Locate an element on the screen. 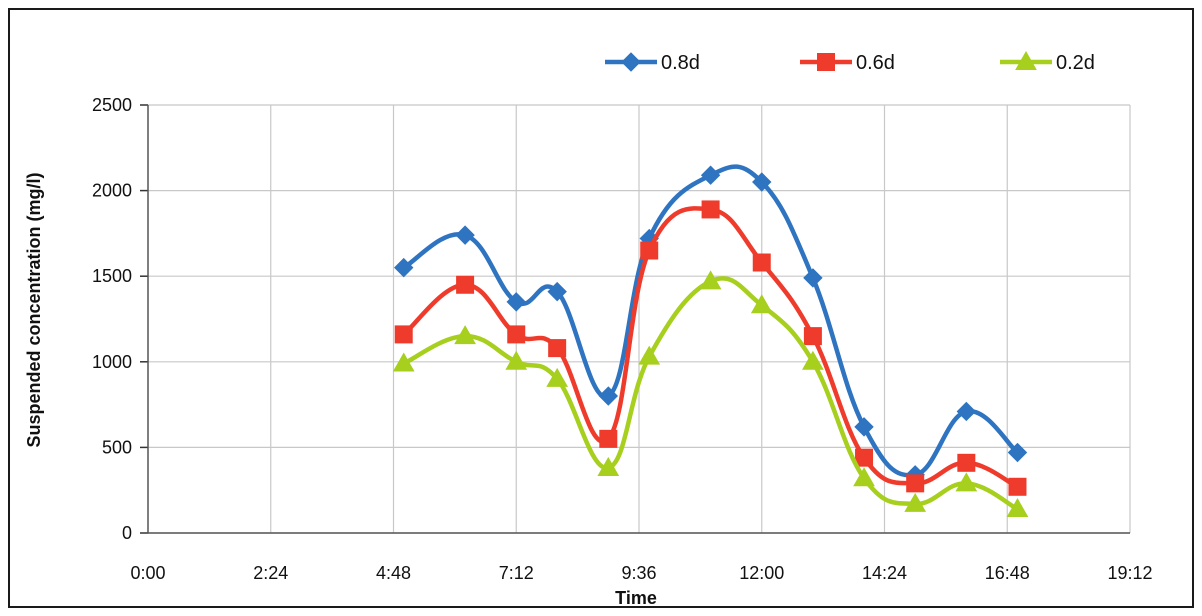 Image resolution: width=1202 pixels, height=616 pixels. legend: 0.8d 0.6d 0.2d is located at coordinates (850, 62).